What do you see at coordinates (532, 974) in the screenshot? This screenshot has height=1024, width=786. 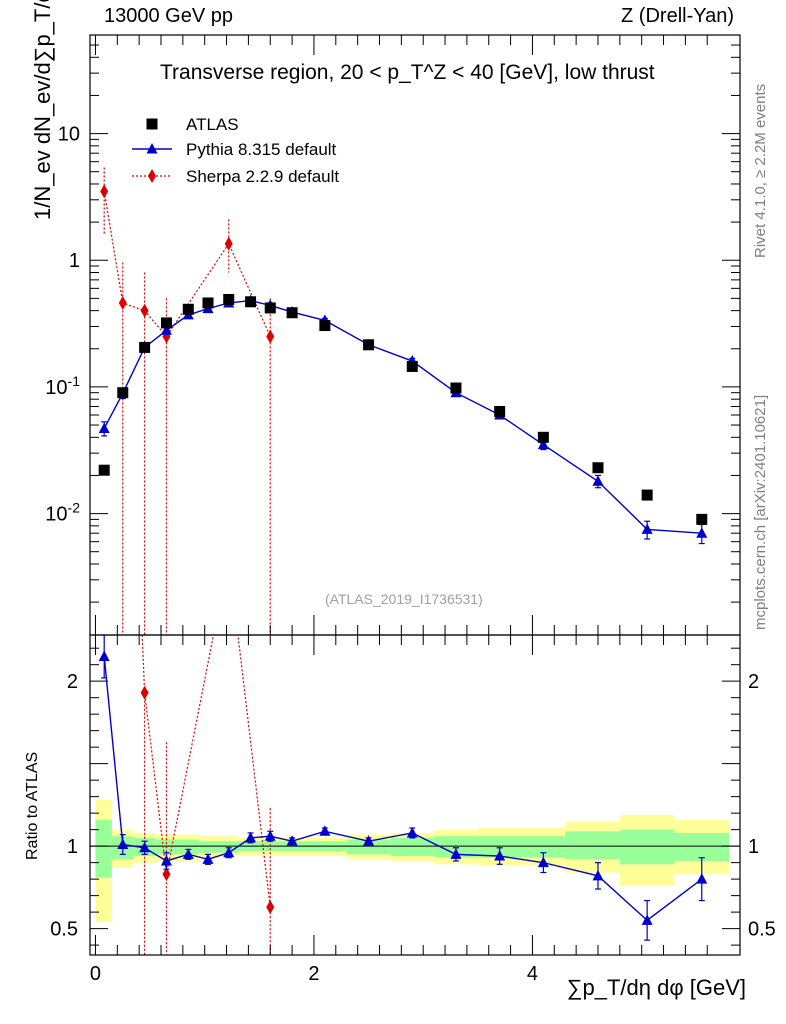 I see `x-tick-label: 4` at bounding box center [532, 974].